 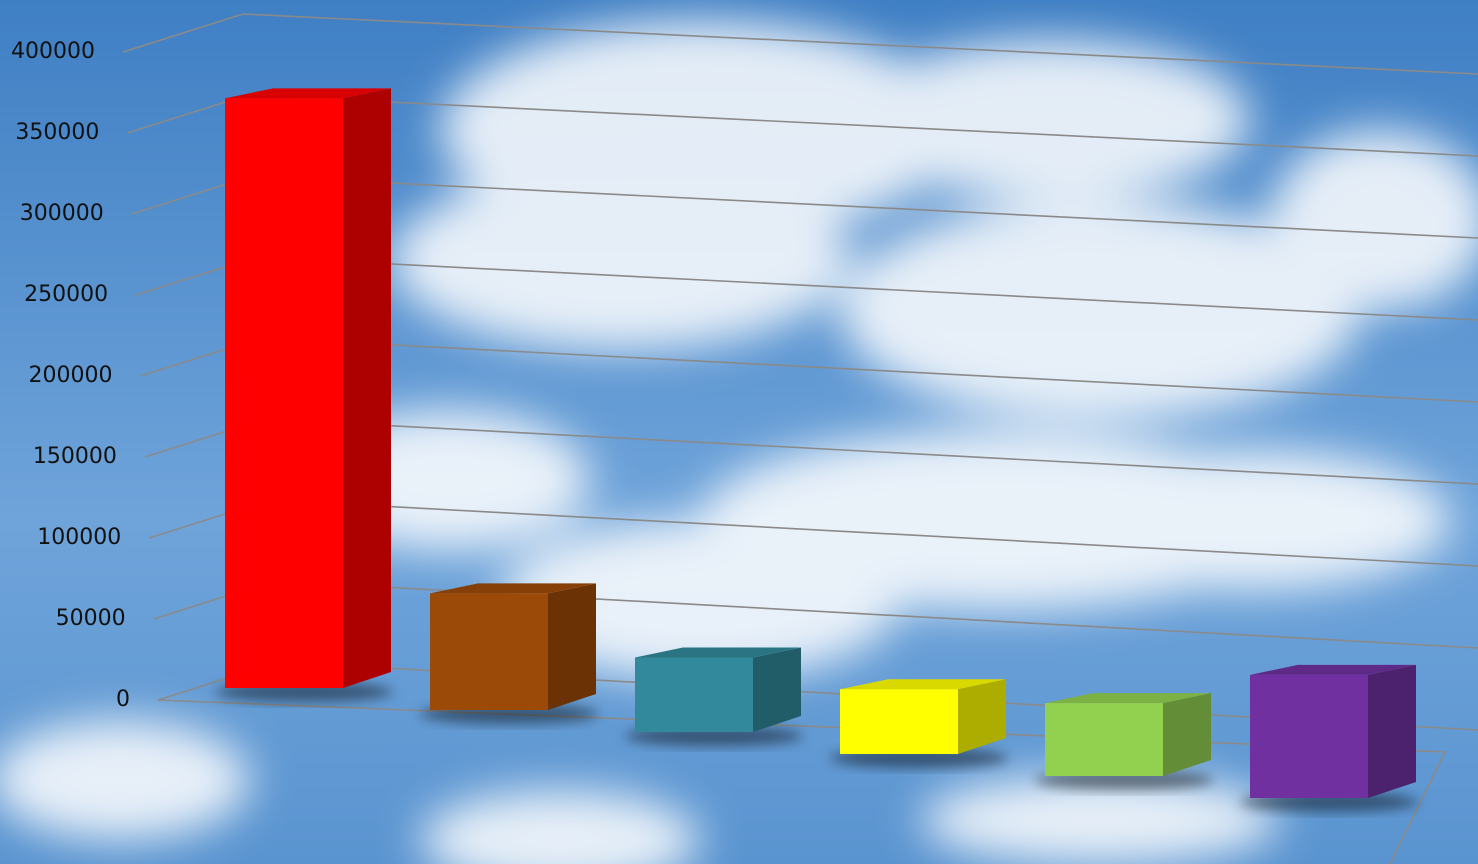 What do you see at coordinates (91, 618) in the screenshot?
I see `y-tick-label: 50000` at bounding box center [91, 618].